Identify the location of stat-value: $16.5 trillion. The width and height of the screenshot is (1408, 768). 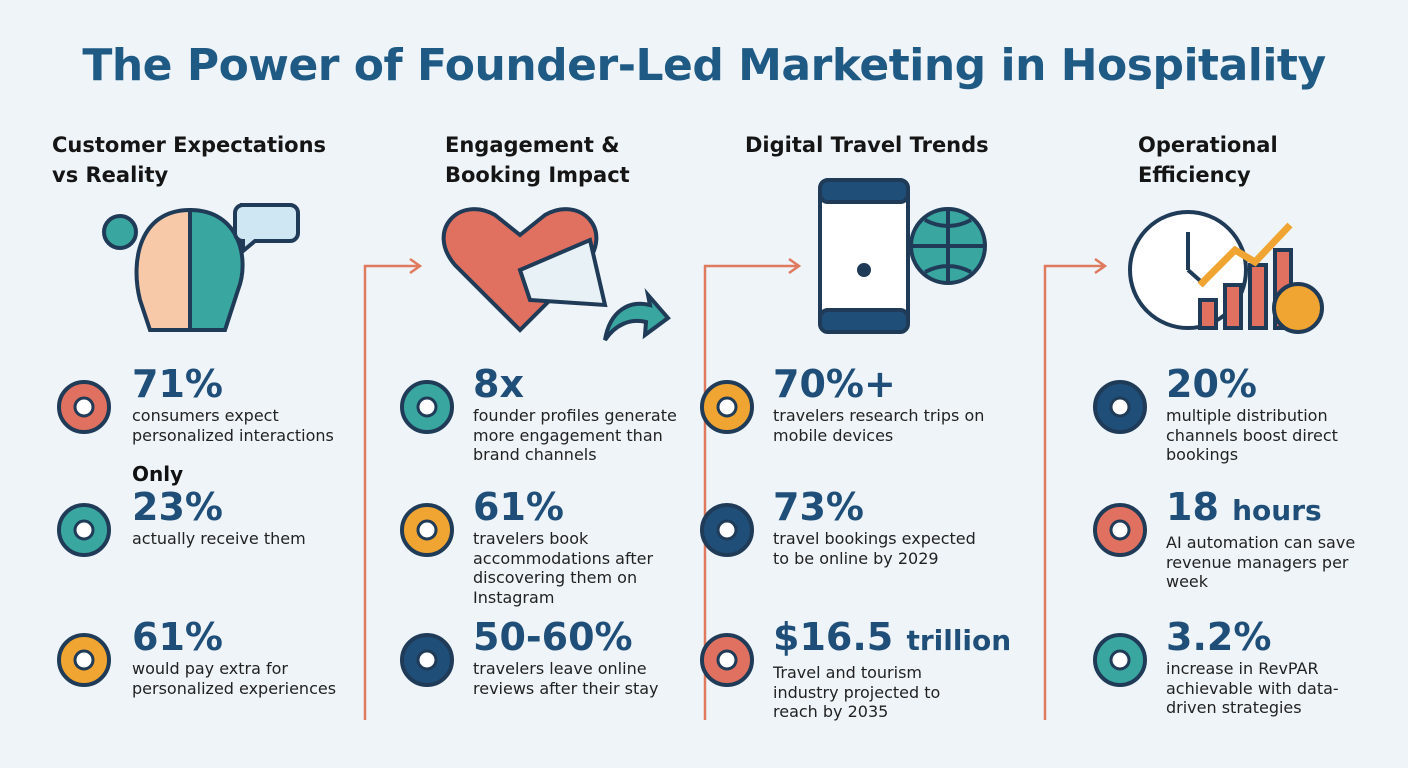
(892, 639).